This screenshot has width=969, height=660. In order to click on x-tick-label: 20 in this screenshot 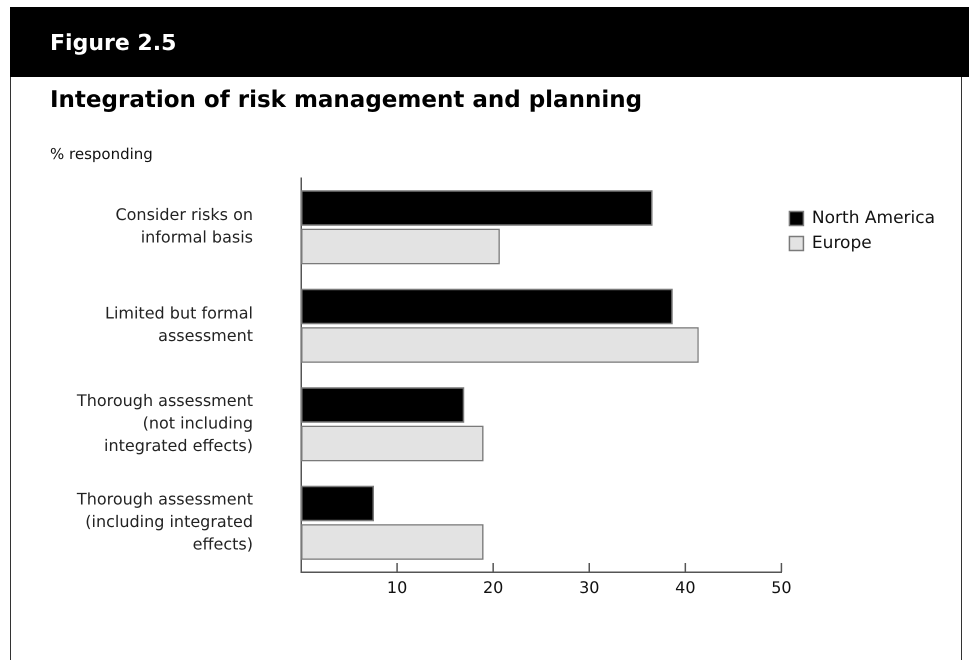, I will do `click(493, 587)`.